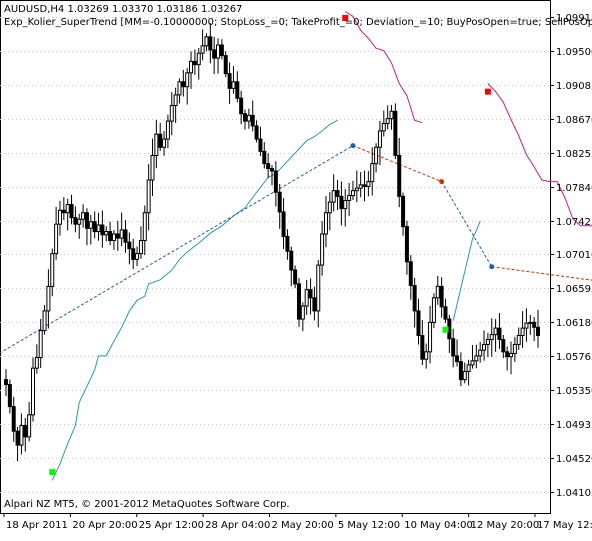 The image size is (592, 541). I want to click on x-tick-label: 10 May 04:00, so click(438, 525).